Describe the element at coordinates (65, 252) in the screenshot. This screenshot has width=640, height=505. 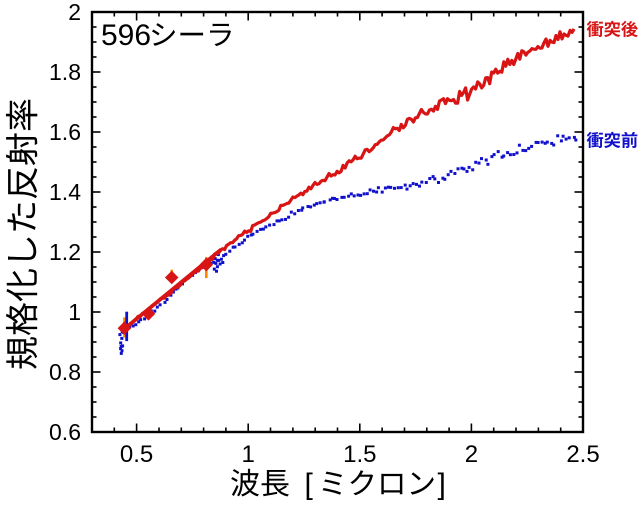
I see `svg-text: 1.2` at that location.